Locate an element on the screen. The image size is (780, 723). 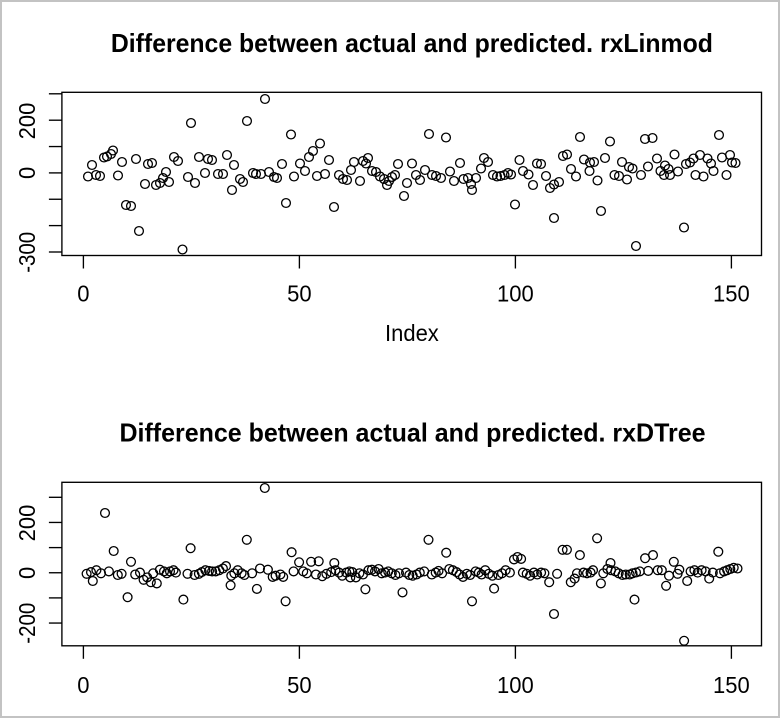
svg-text: -300 is located at coordinates (27, 252).